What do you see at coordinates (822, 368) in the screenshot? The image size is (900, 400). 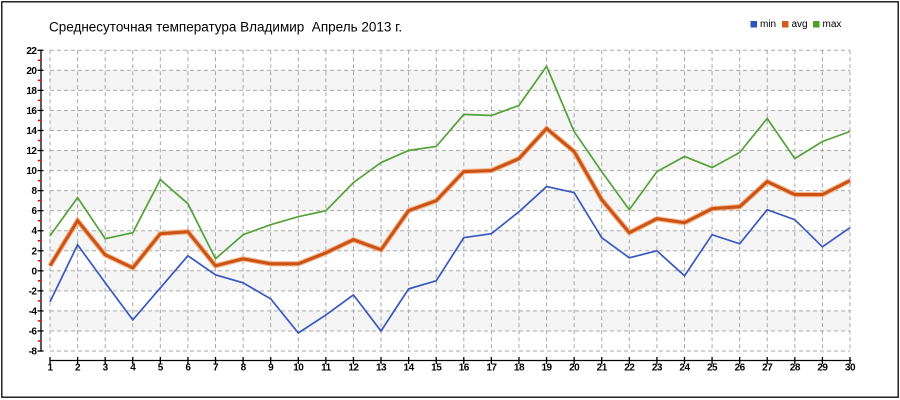 I see `svg-text: 29` at bounding box center [822, 368].